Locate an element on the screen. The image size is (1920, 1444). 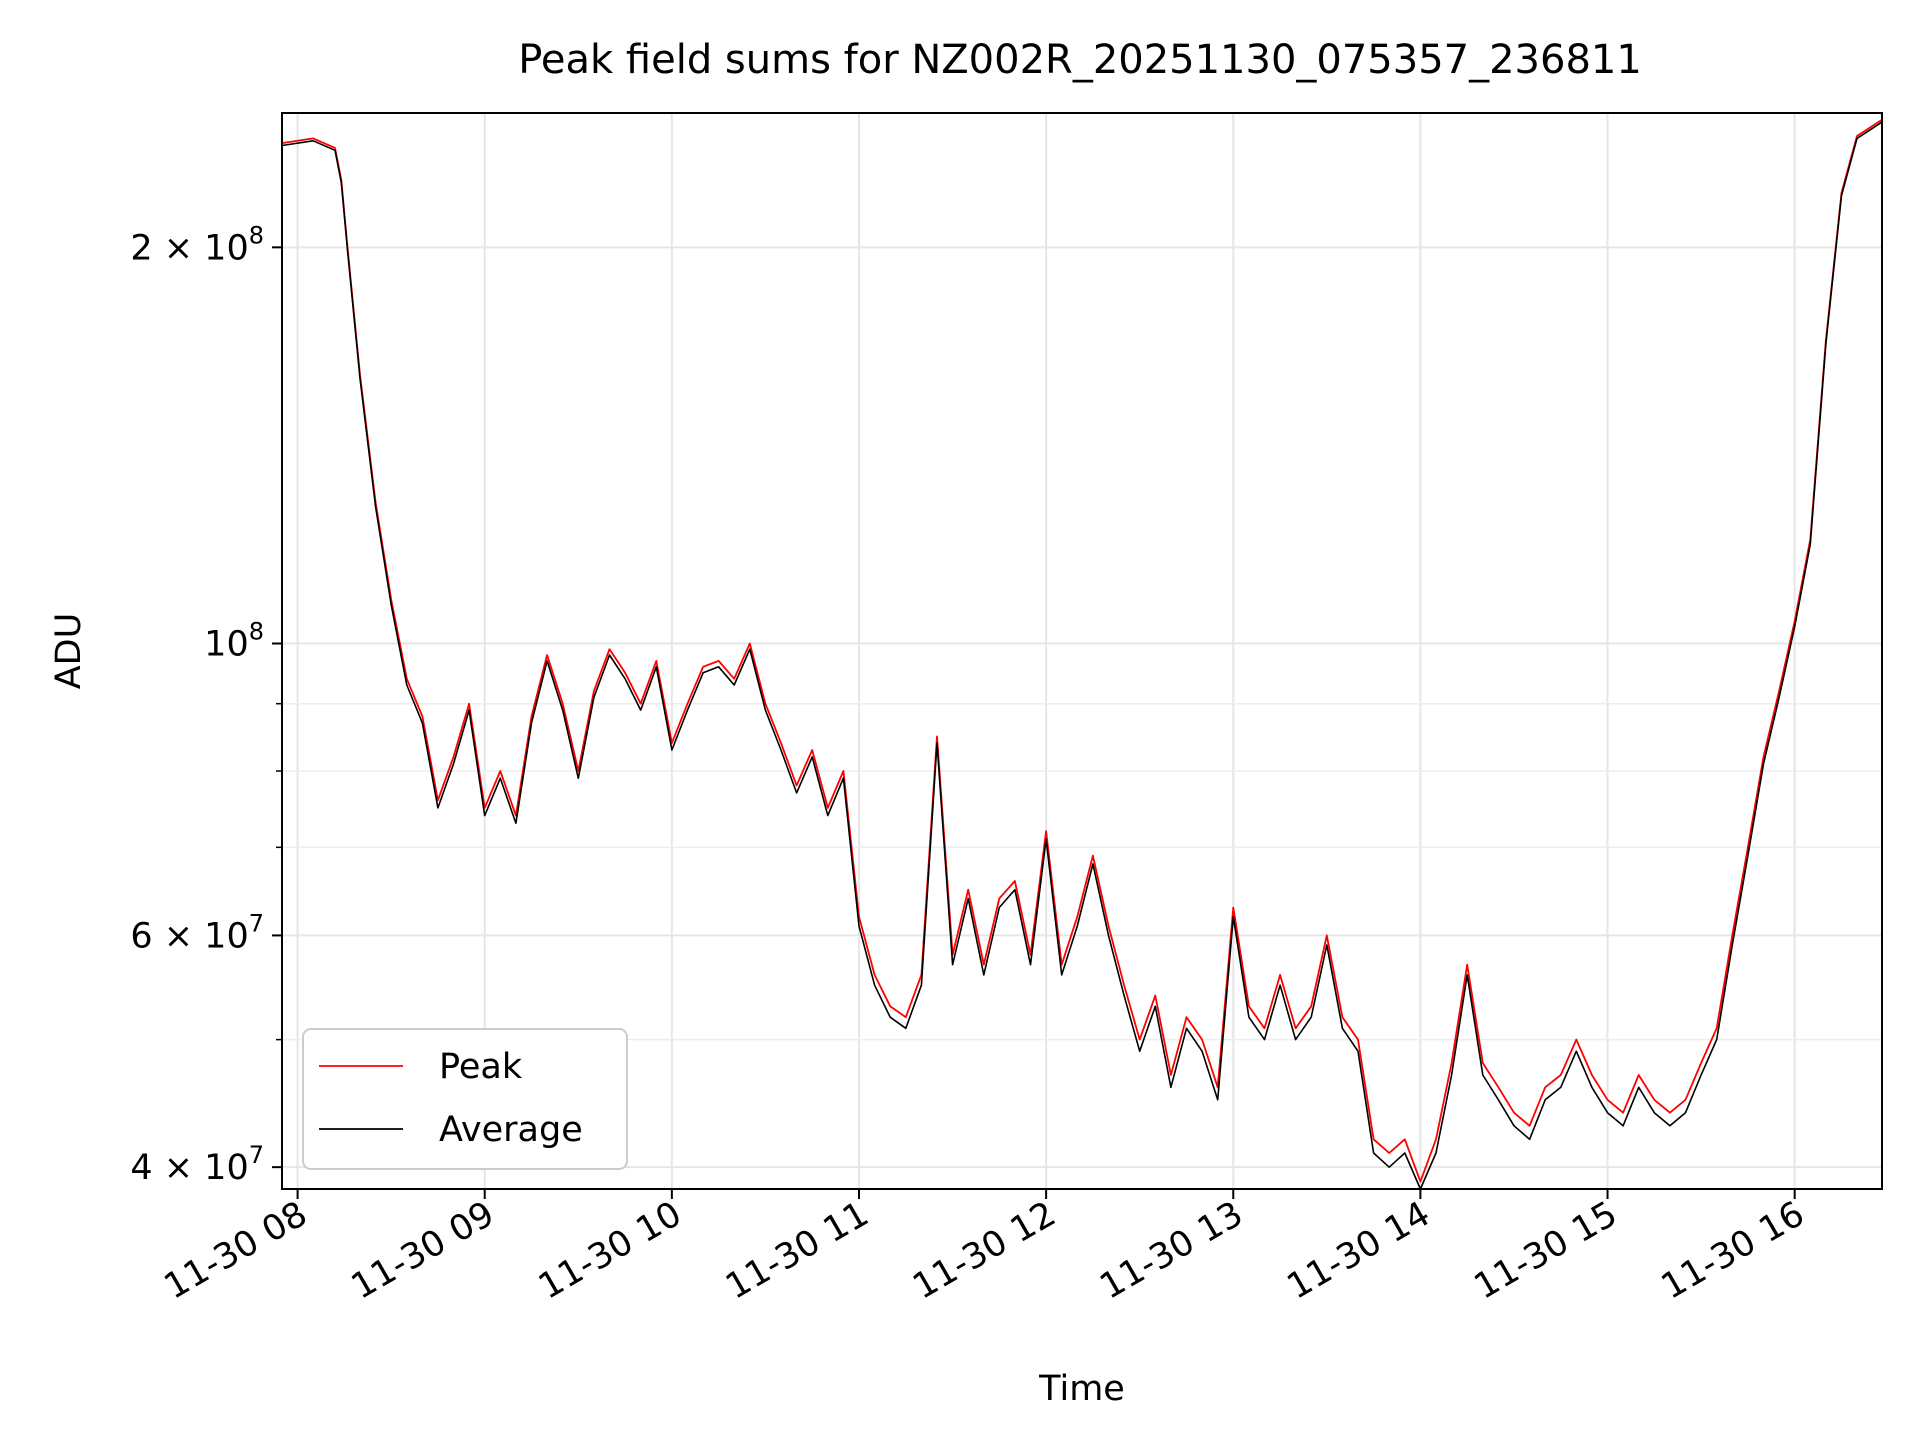
y-tick-label: 2 × 108 is located at coordinates (197, 244).